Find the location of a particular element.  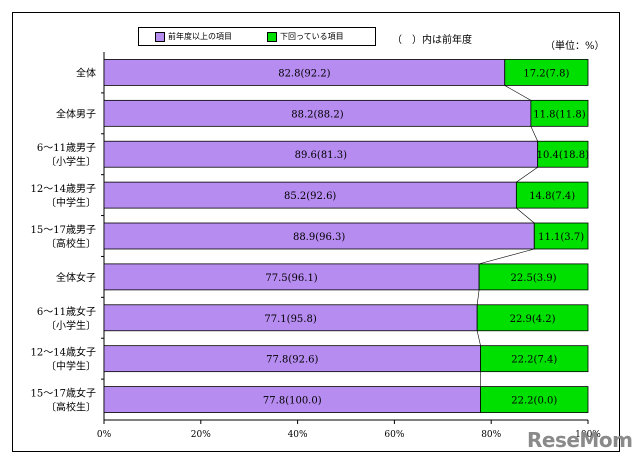

category-label-3-0: 12～14歳男子 is located at coordinates (63, 189).